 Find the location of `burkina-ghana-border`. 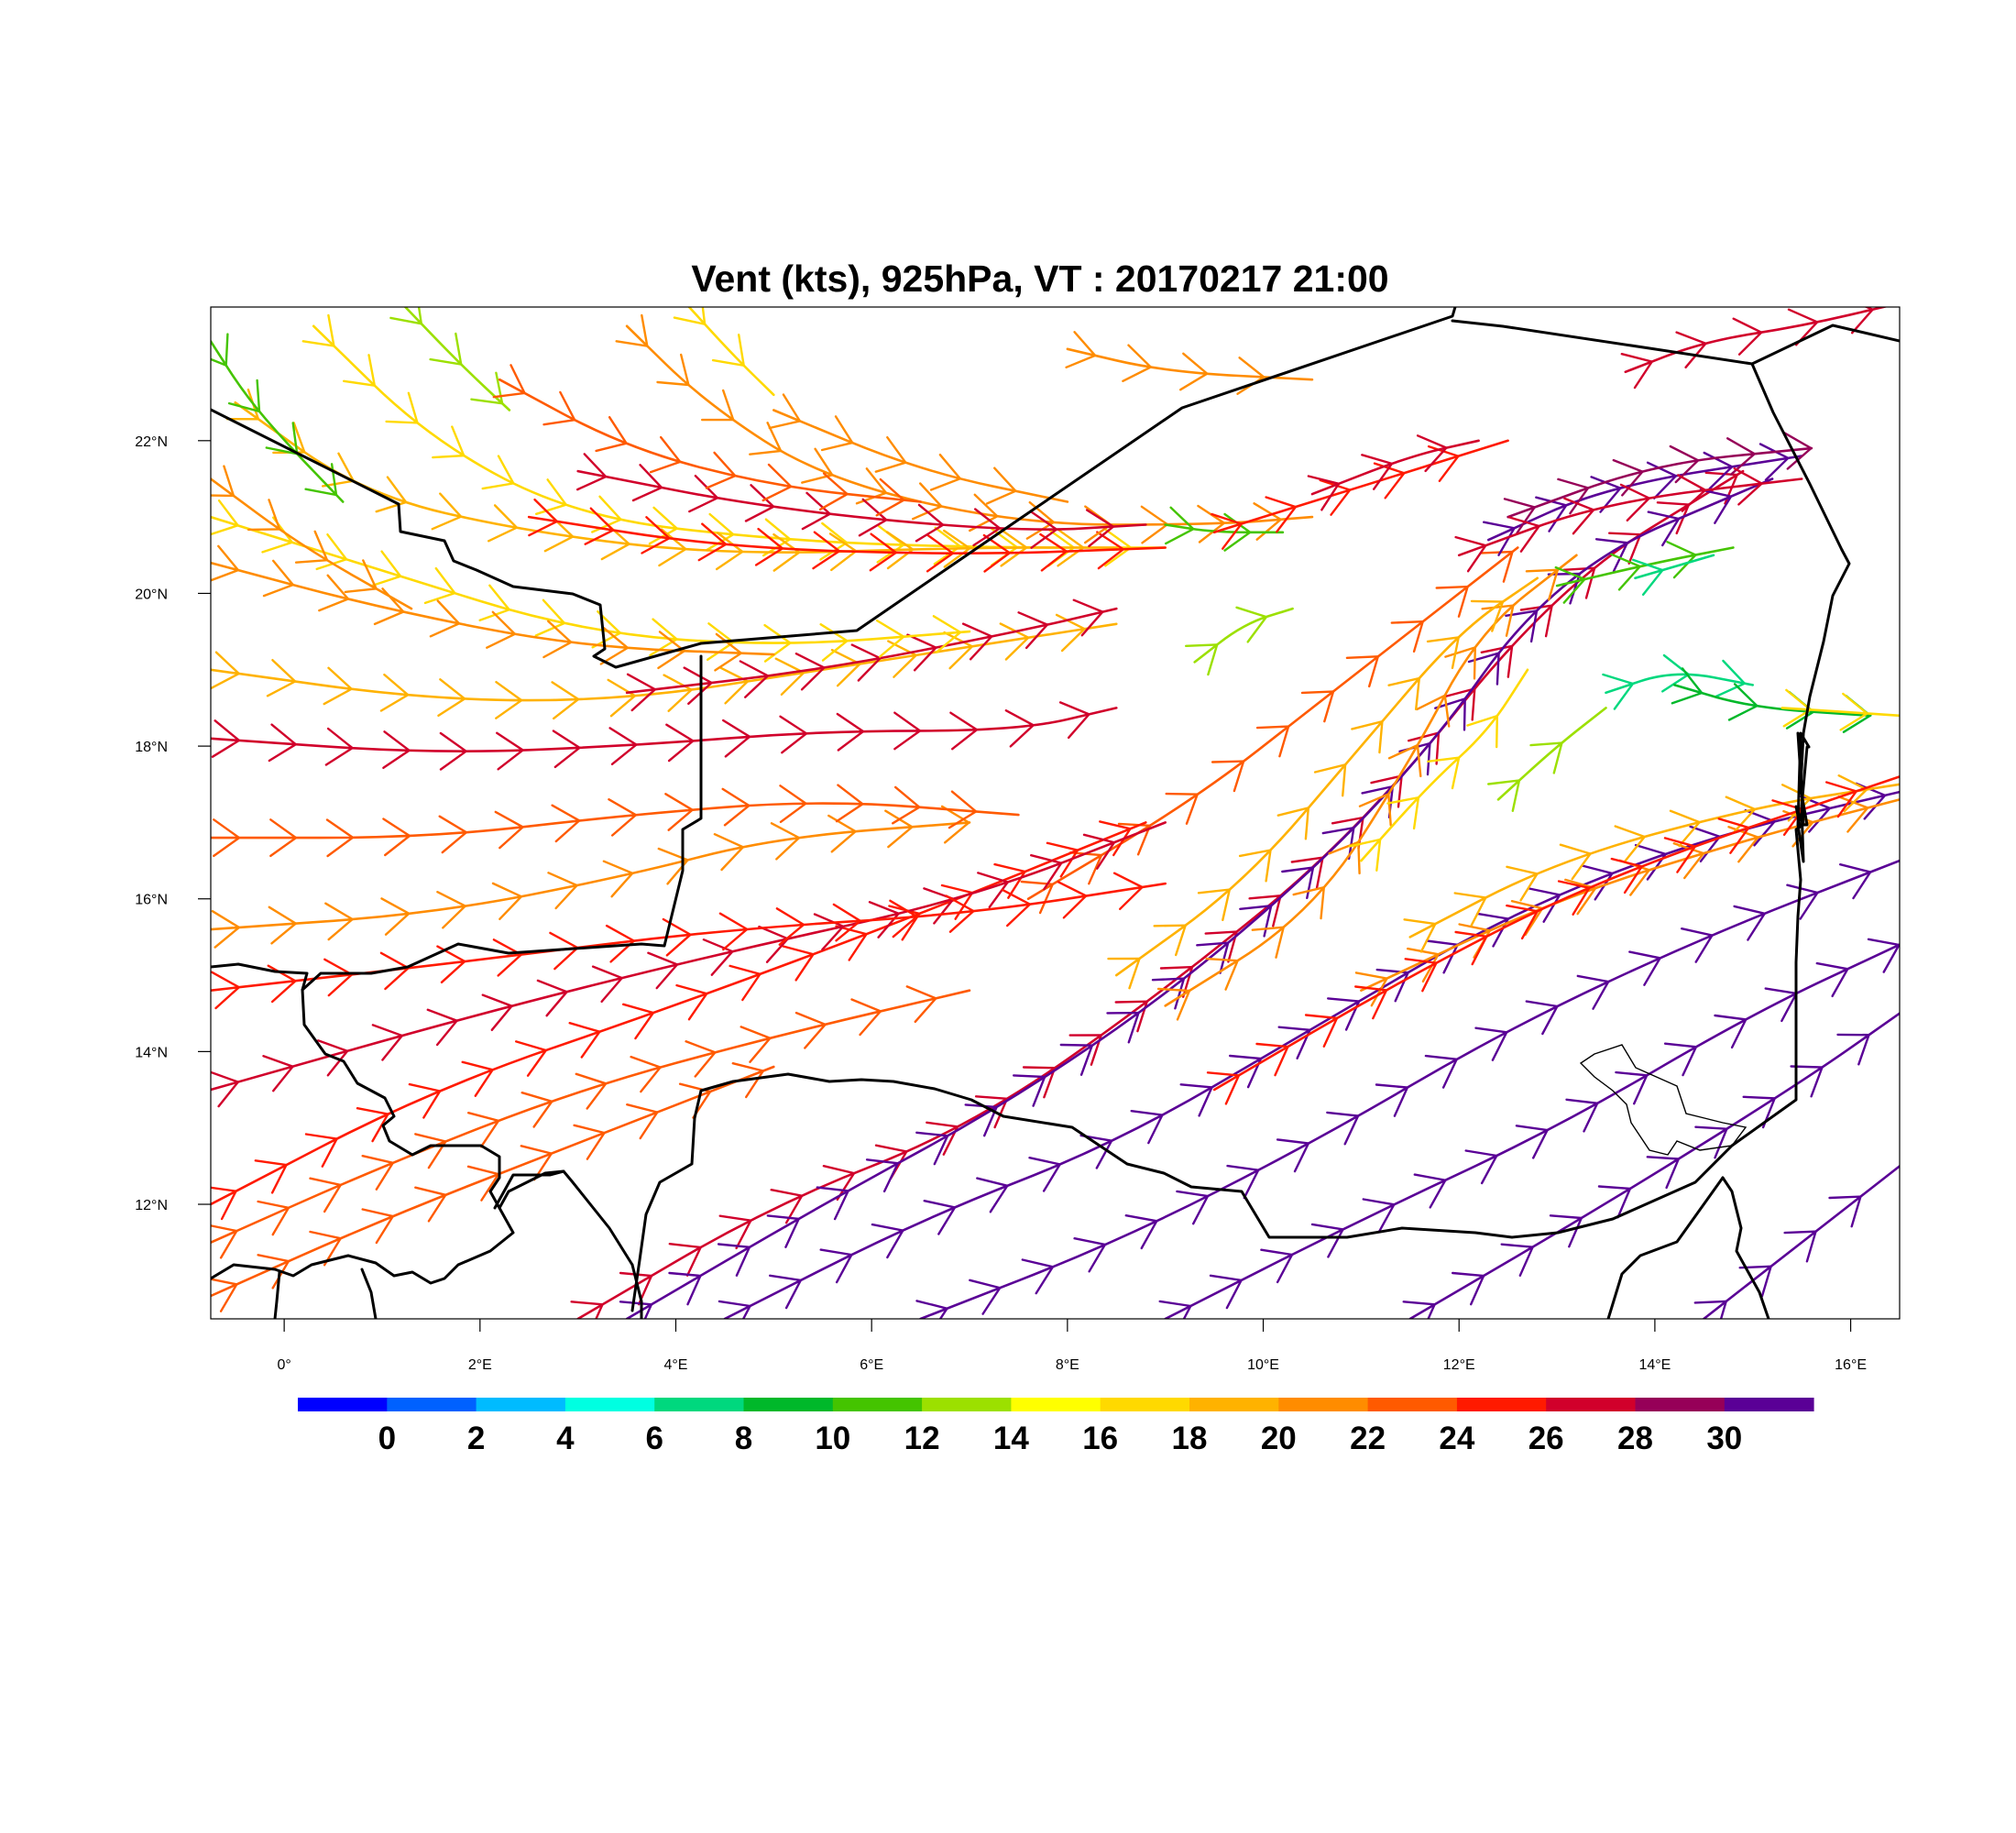

burkina-ghana-border is located at coordinates (363, 1245).